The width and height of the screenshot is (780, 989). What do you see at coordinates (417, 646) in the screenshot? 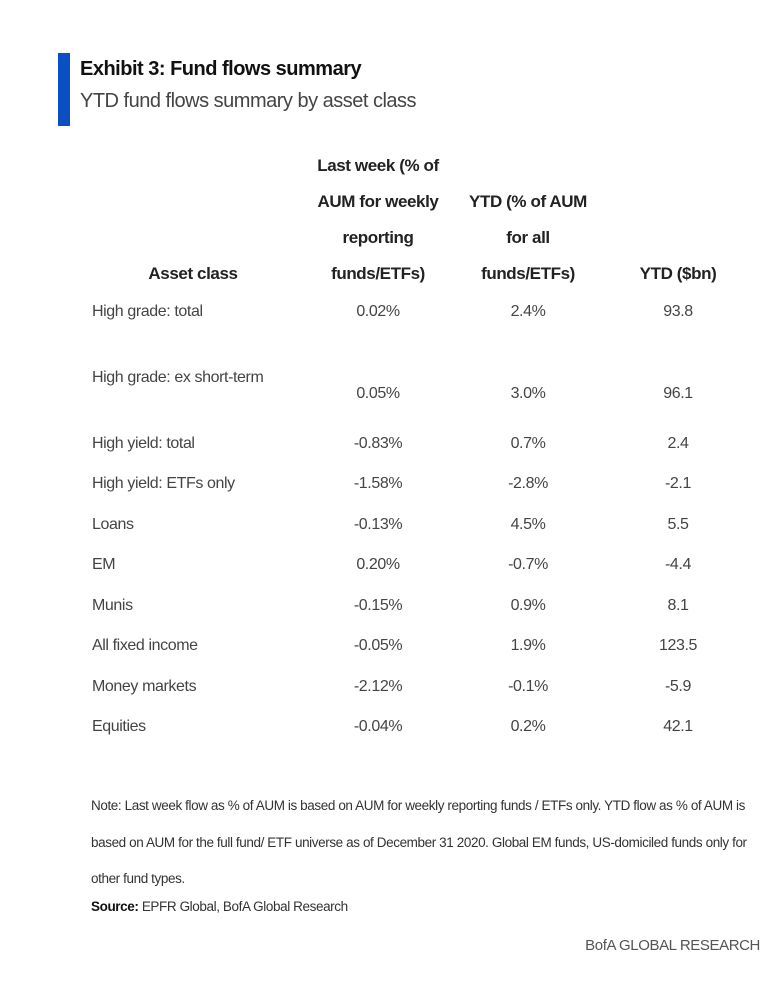
I see `table-row: All fixed income -0.05% 1.9% 123.5` at bounding box center [417, 646].